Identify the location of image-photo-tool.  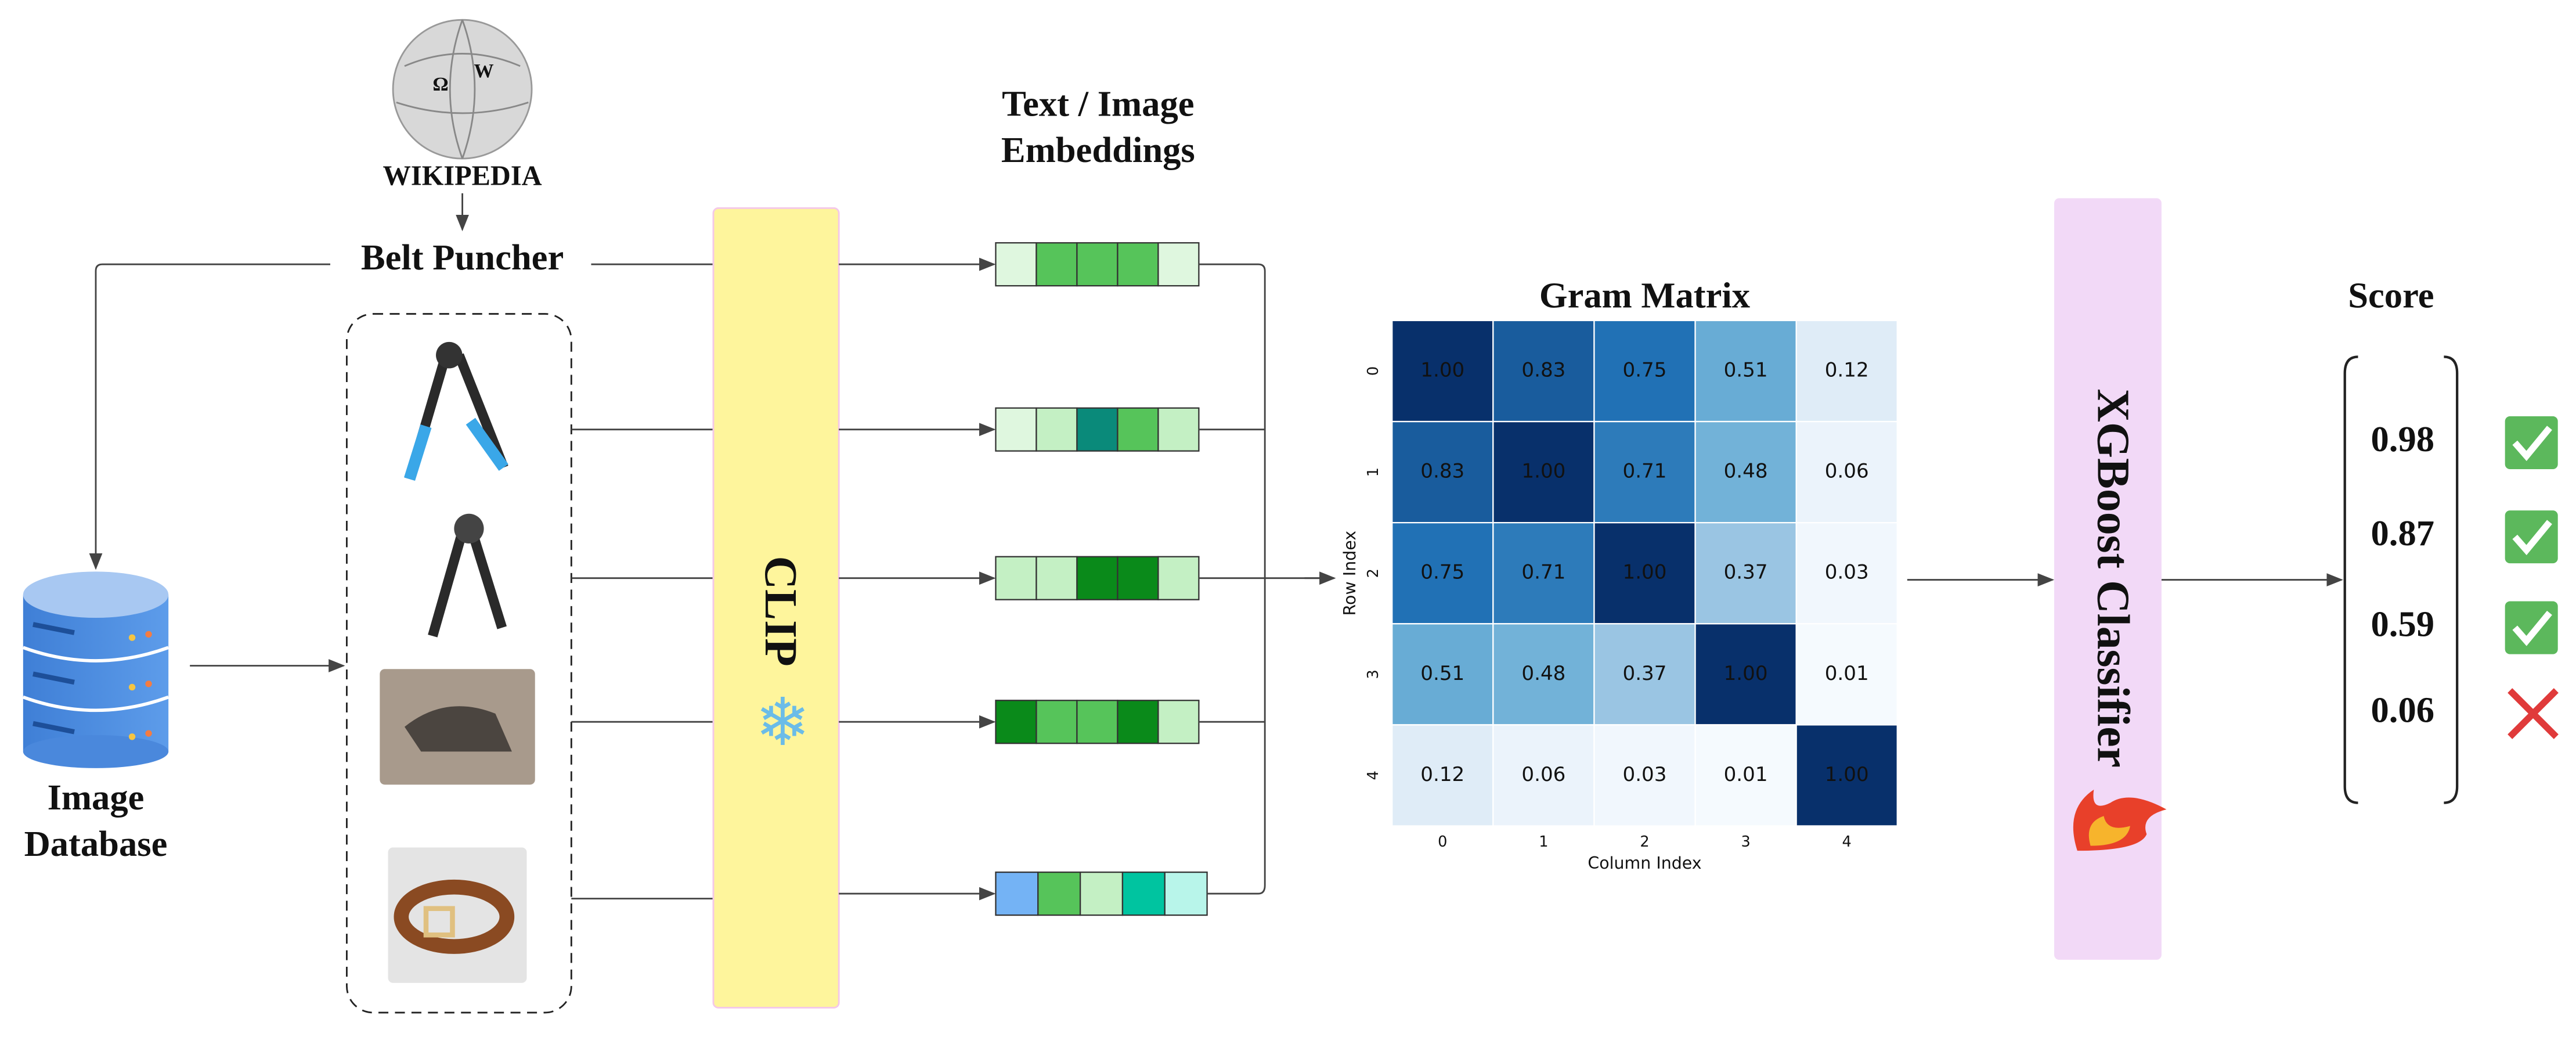
(458, 727).